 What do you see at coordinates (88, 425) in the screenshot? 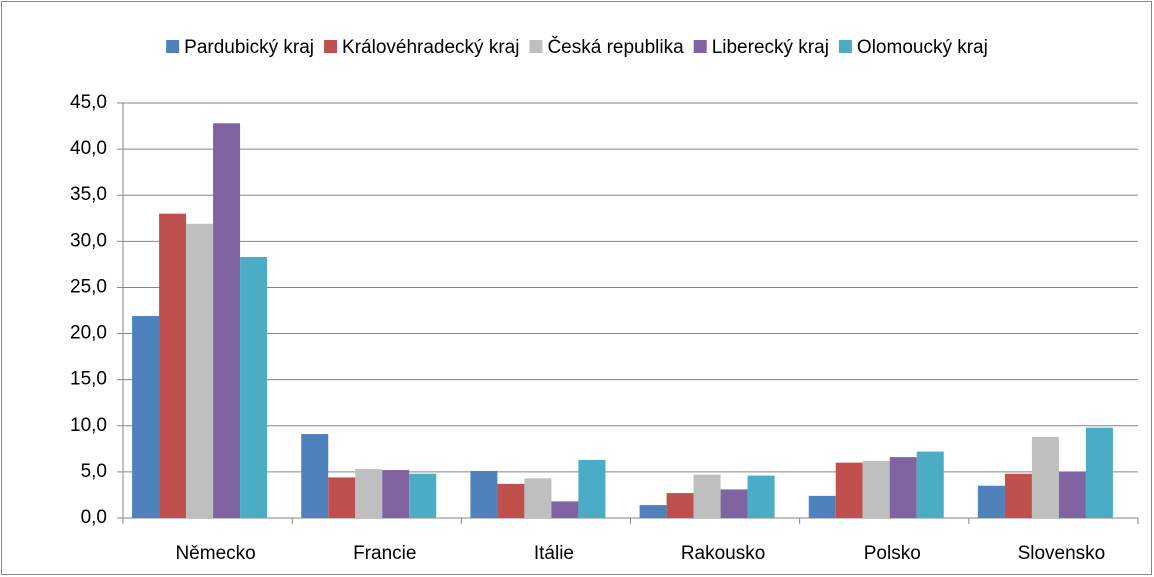
I see `y-tick-label: 10,0` at bounding box center [88, 425].